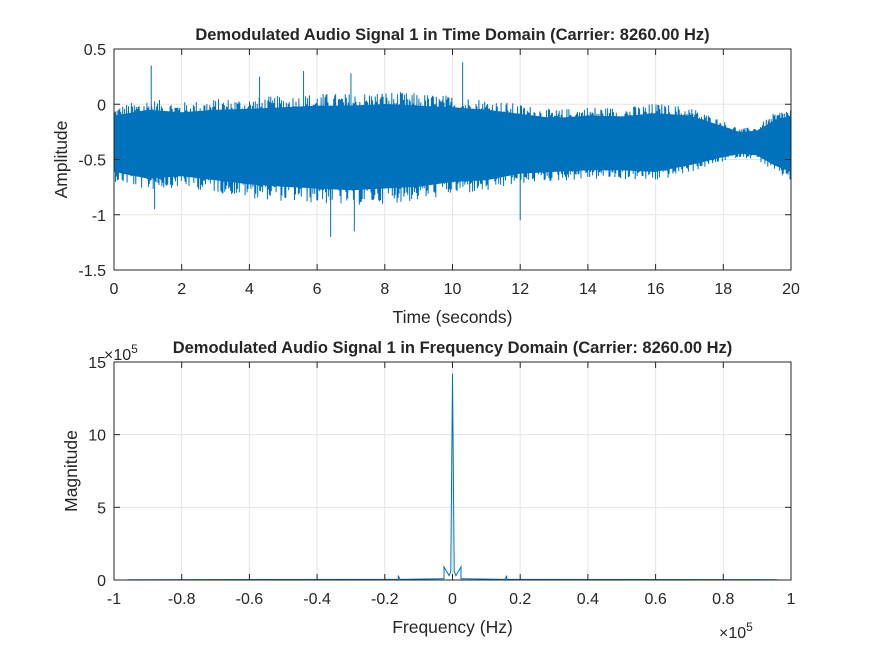  What do you see at coordinates (452, 627) in the screenshot?
I see `frequency-domain-xlabel: Frequency (Hz)` at bounding box center [452, 627].